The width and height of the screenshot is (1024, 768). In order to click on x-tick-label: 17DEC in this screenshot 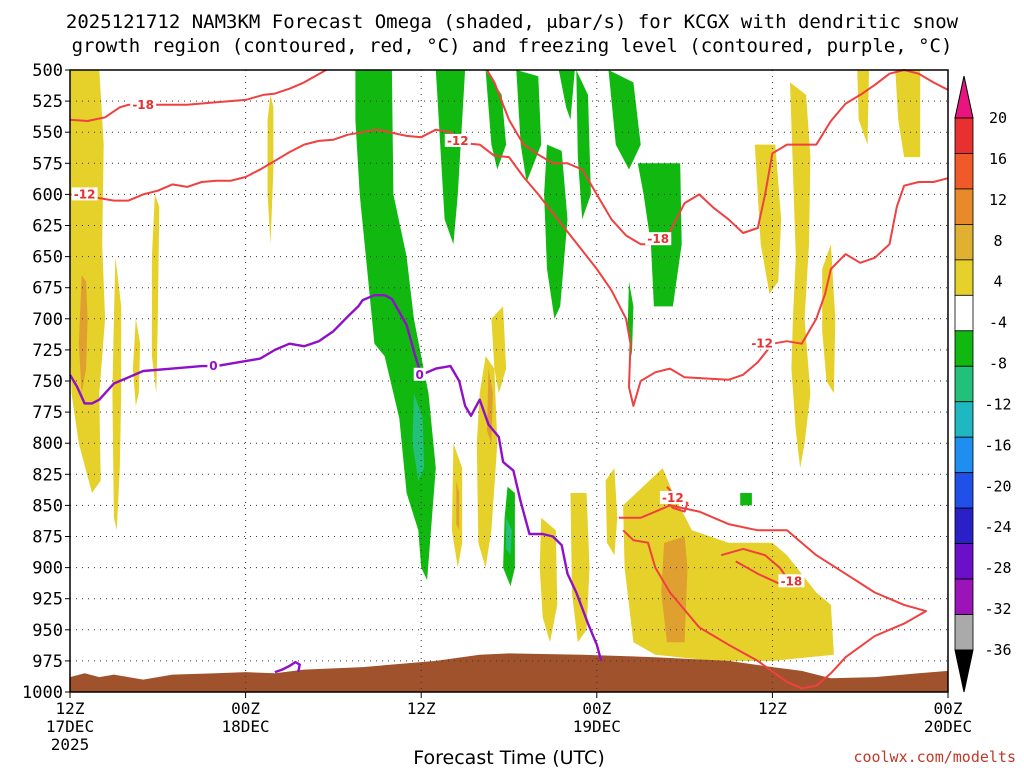, I will do `click(70, 726)`.